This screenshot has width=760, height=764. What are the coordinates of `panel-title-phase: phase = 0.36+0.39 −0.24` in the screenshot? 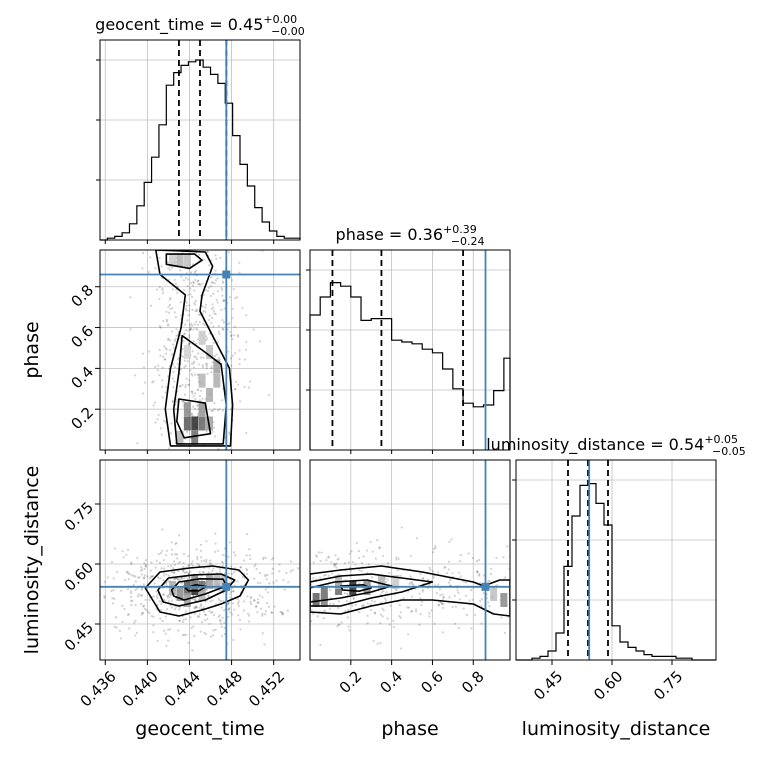 It's located at (410, 235).